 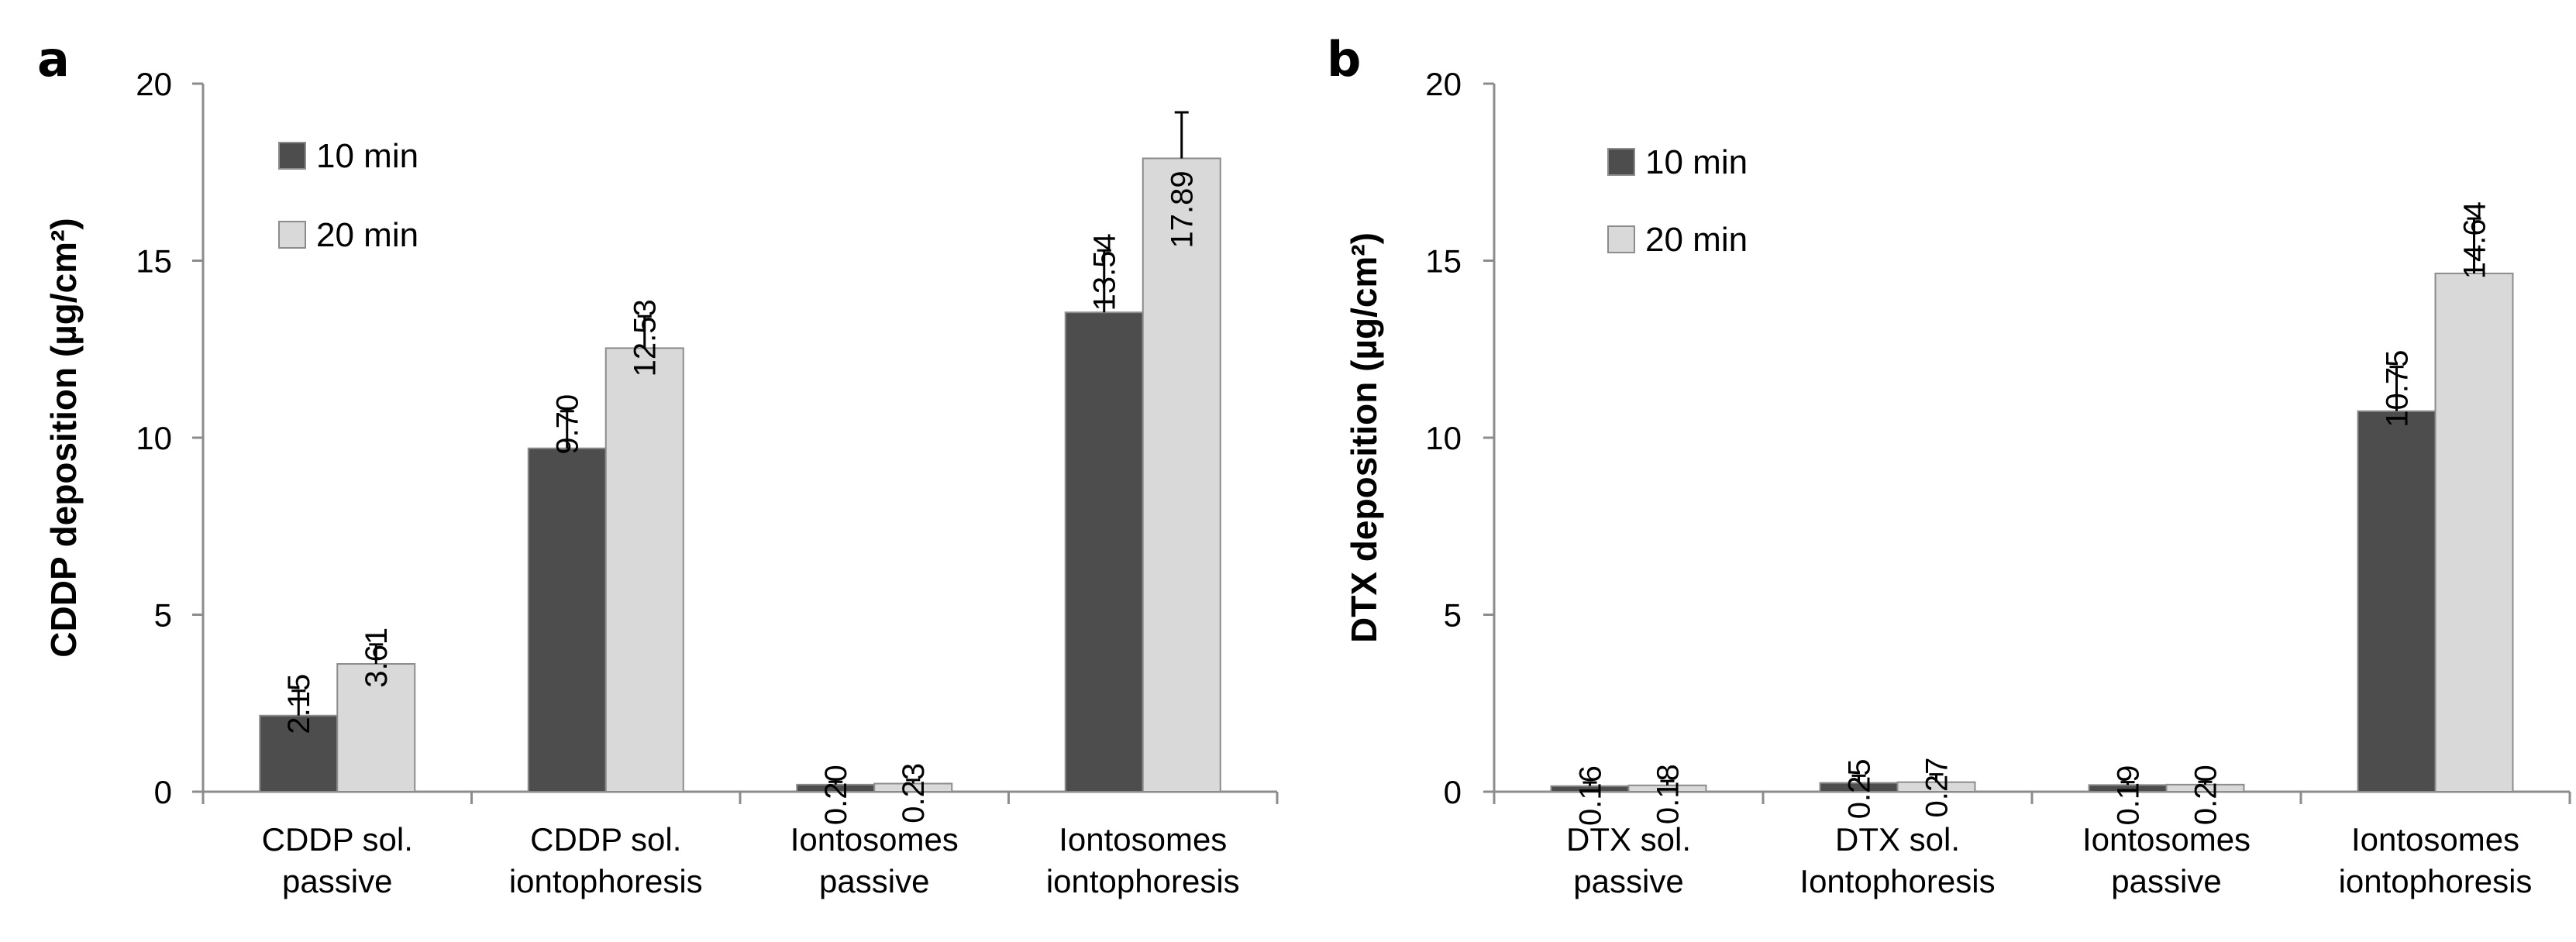 What do you see at coordinates (1183, 209) in the screenshot?
I see `data-label: 17.89` at bounding box center [1183, 209].